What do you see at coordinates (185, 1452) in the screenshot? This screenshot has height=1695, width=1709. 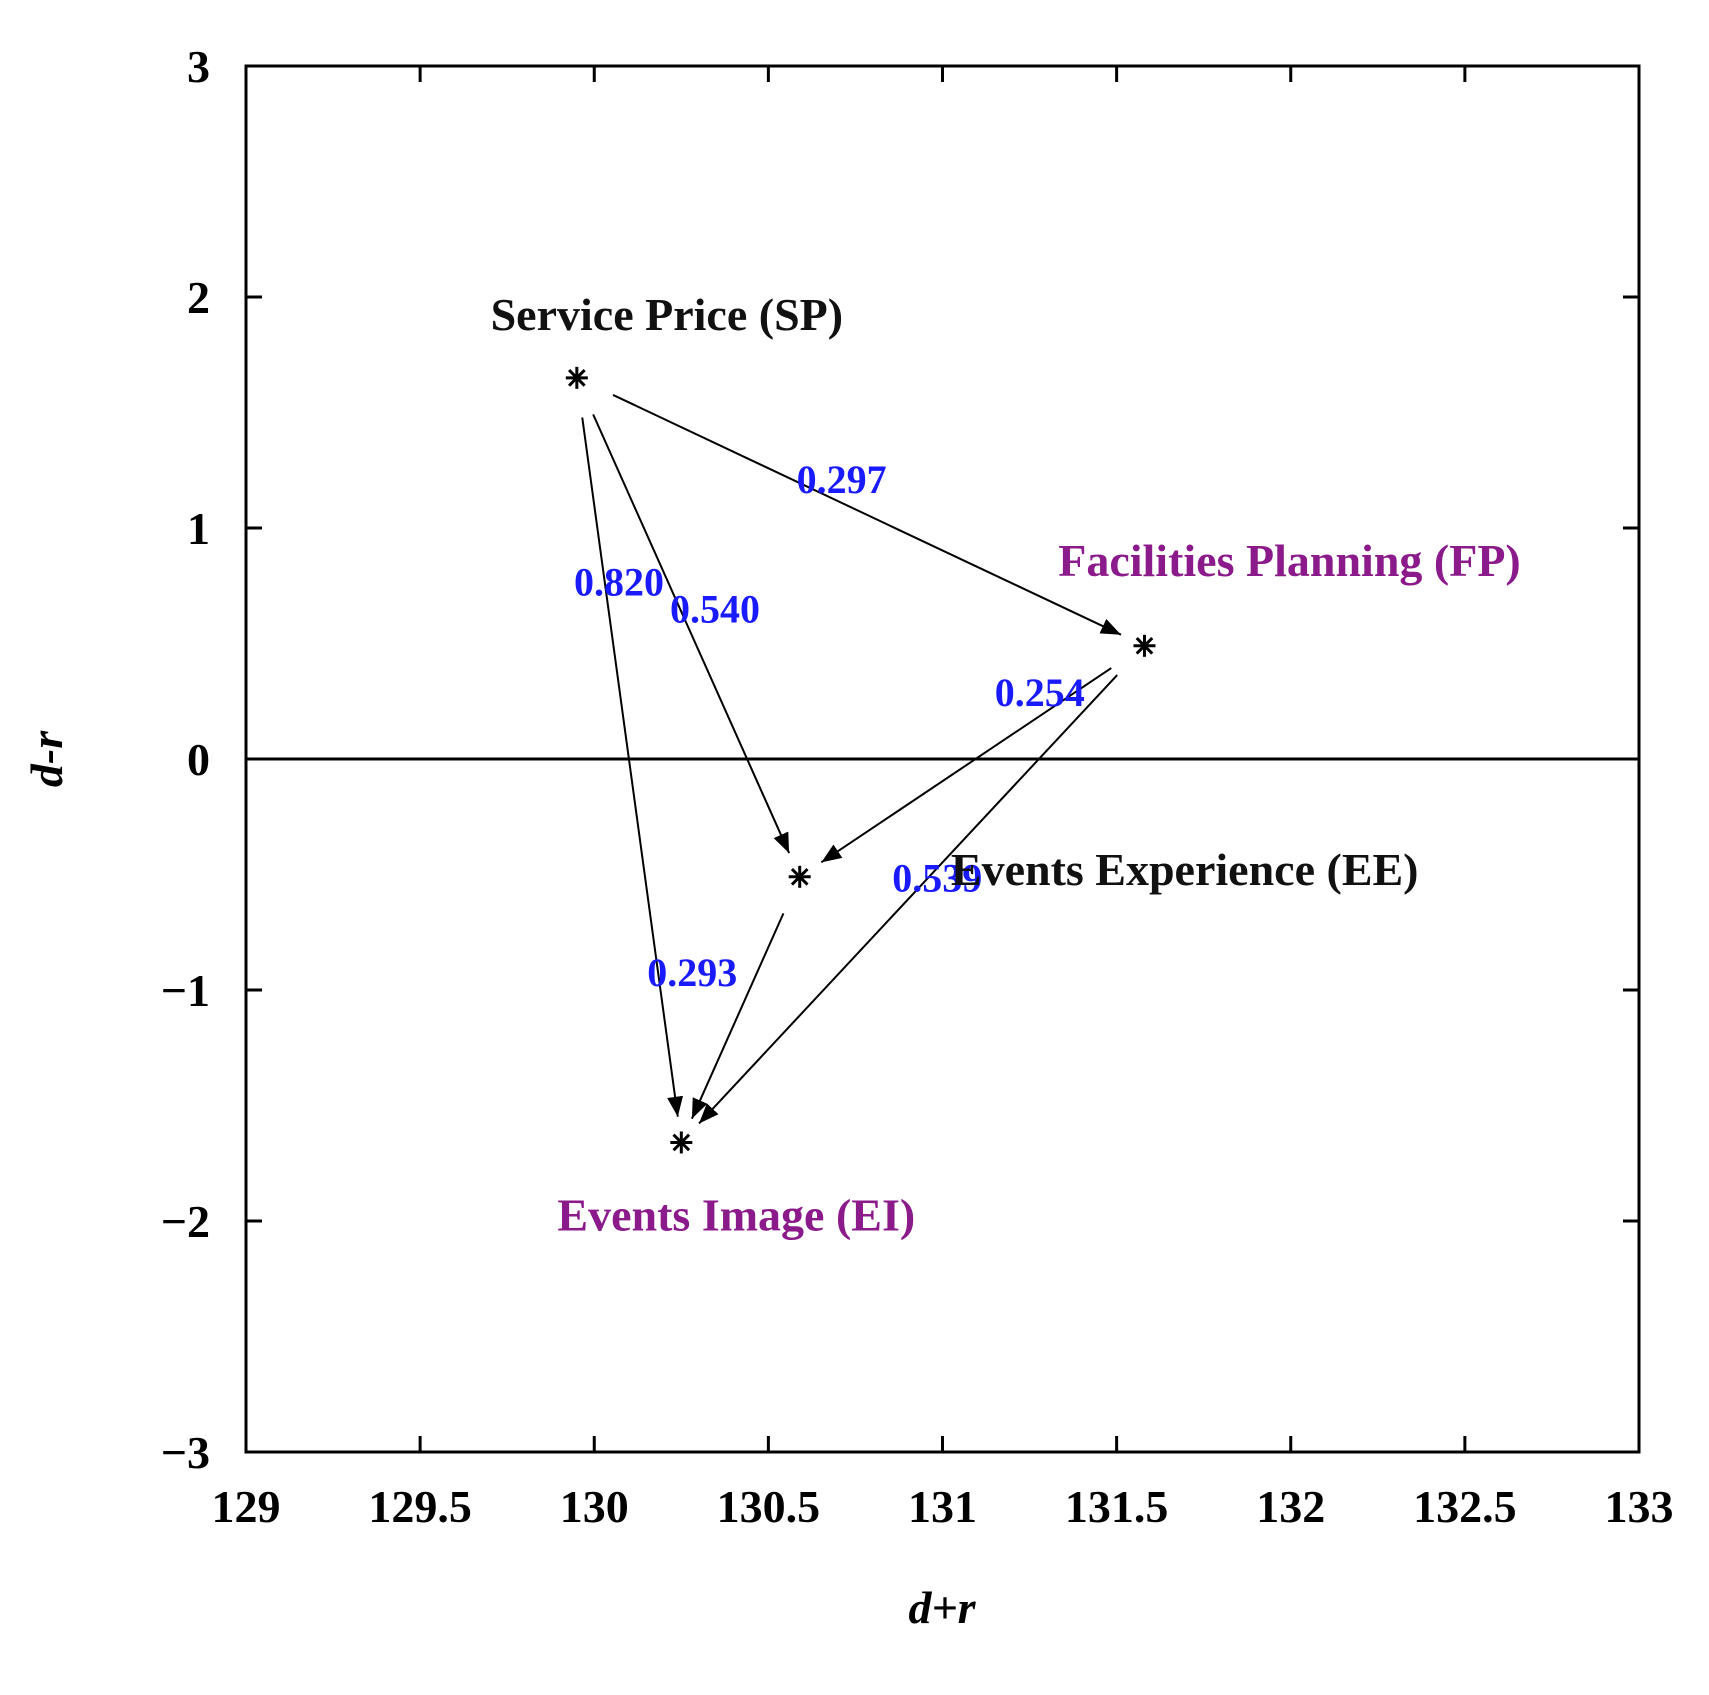 I see `y-tick-label: −3` at bounding box center [185, 1452].